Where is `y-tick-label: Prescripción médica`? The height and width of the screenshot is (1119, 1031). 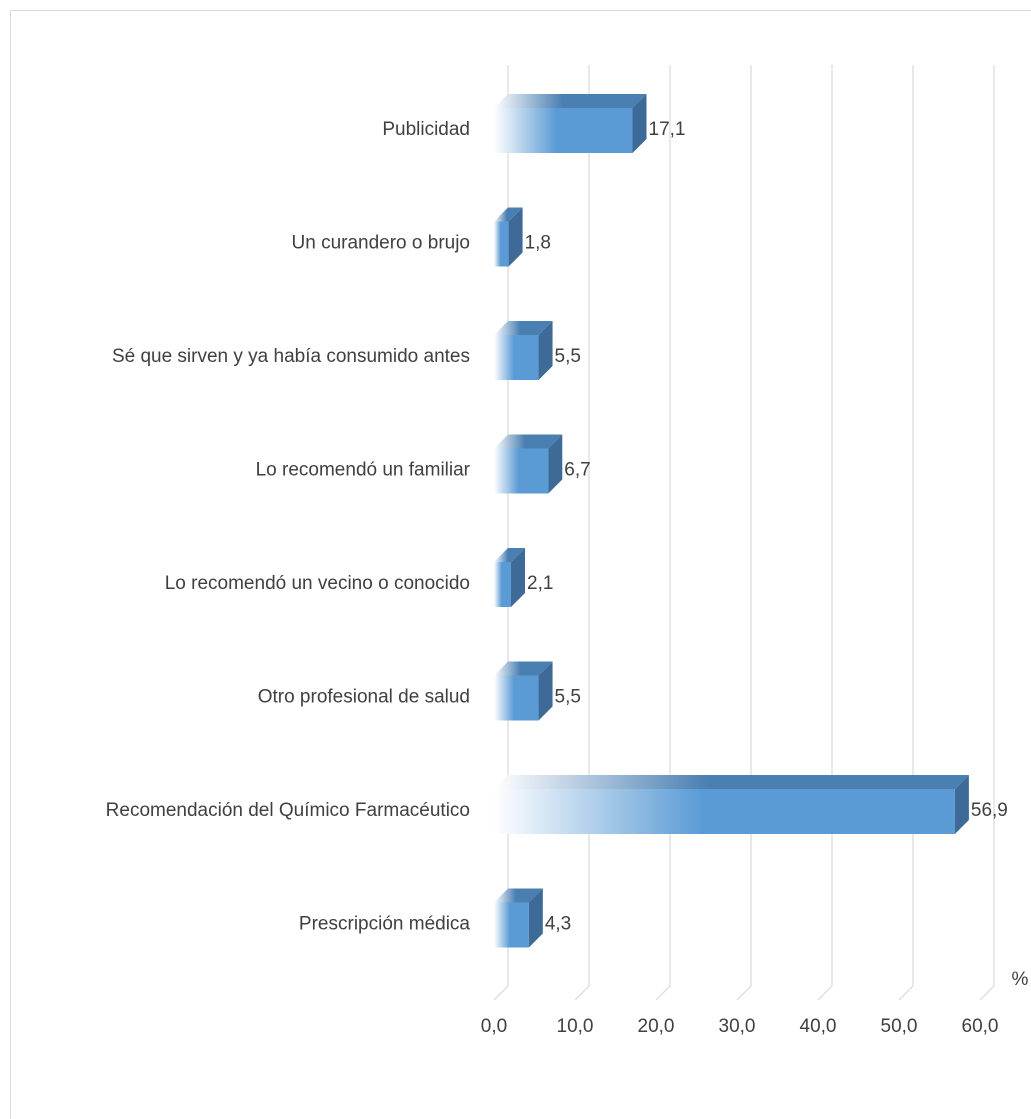
y-tick-label: Prescripción médica is located at coordinates (384, 924).